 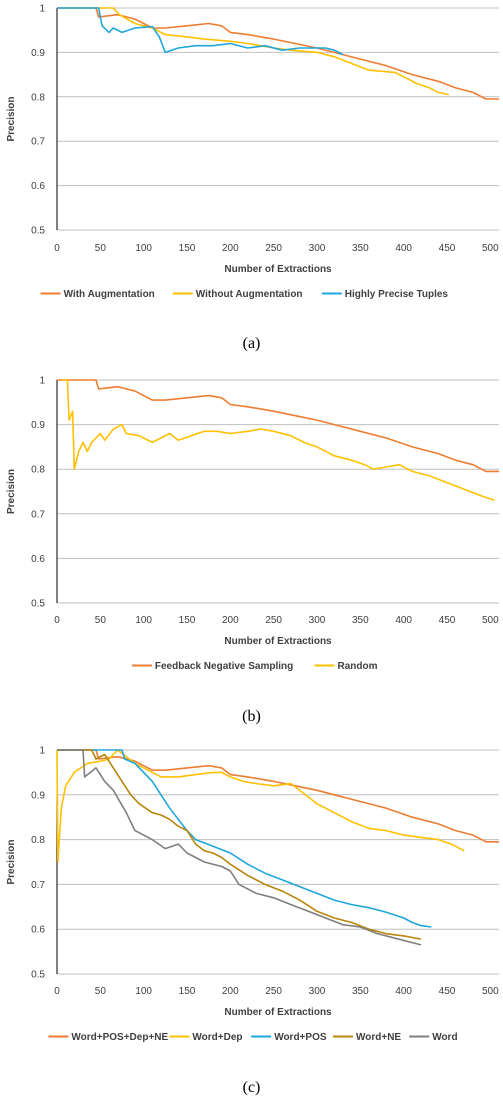 I want to click on legend-label: Highly Precise Tuples, so click(x=397, y=294).